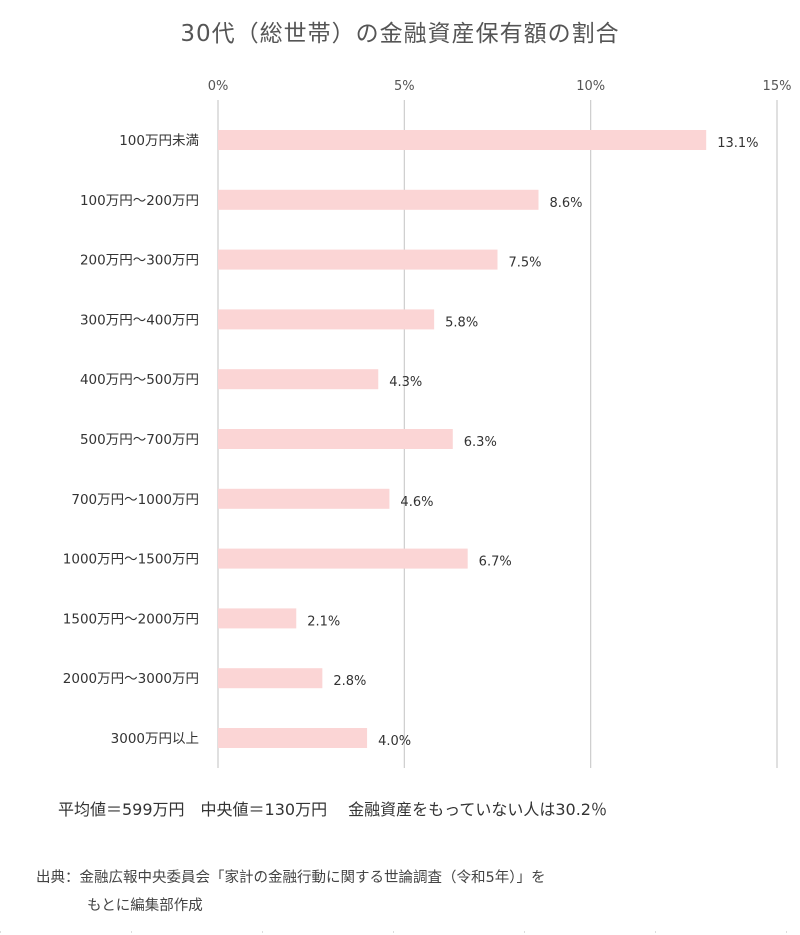  What do you see at coordinates (291, 878) in the screenshot?
I see `source-line-1: 出典：金融広報中央委員会「家計の金融行動に関する世論調査（令和5年）」を` at bounding box center [291, 878].